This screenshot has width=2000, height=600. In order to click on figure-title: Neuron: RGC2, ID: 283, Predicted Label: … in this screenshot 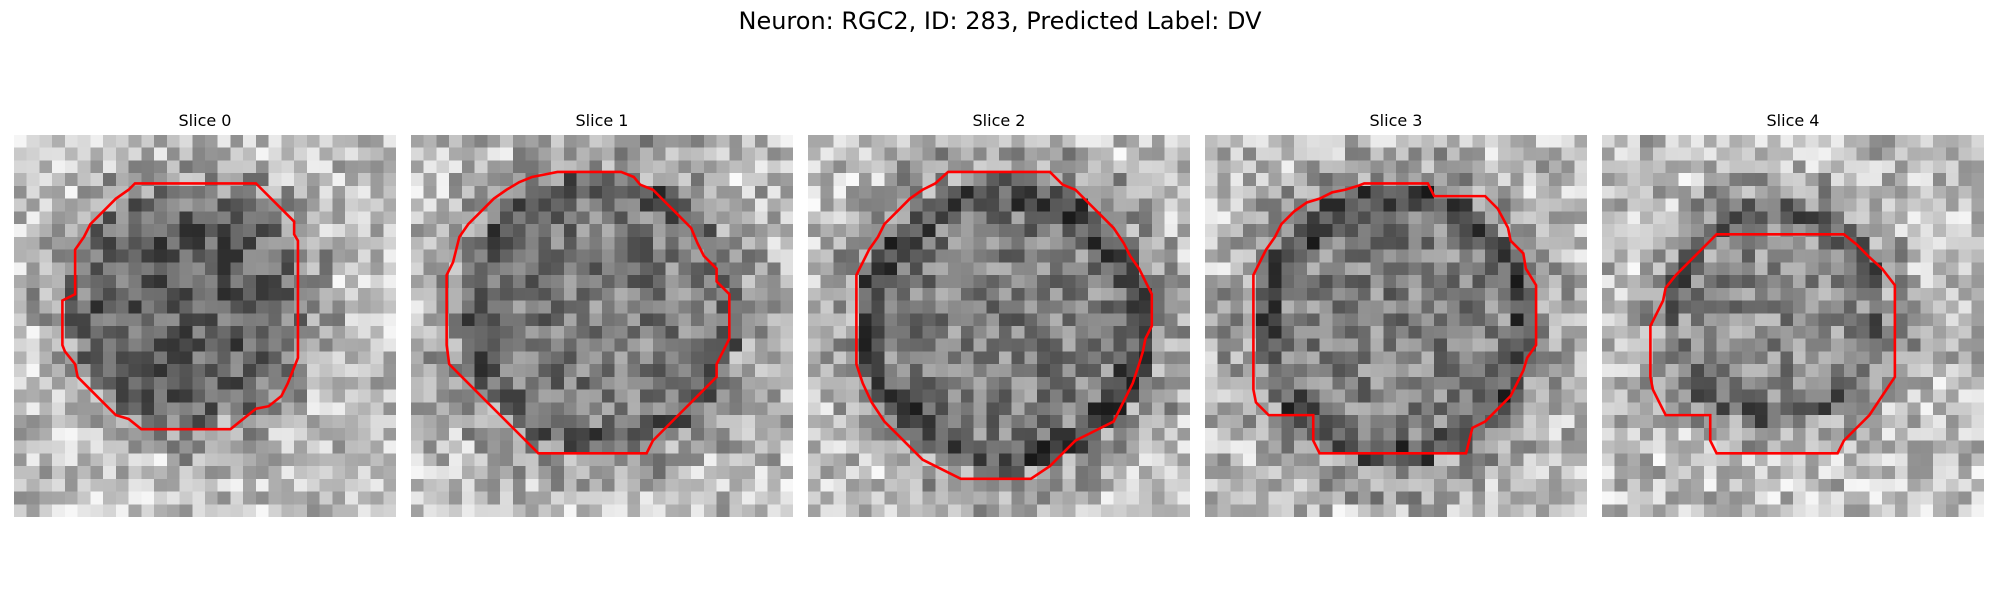, I will do `click(1000, 21)`.